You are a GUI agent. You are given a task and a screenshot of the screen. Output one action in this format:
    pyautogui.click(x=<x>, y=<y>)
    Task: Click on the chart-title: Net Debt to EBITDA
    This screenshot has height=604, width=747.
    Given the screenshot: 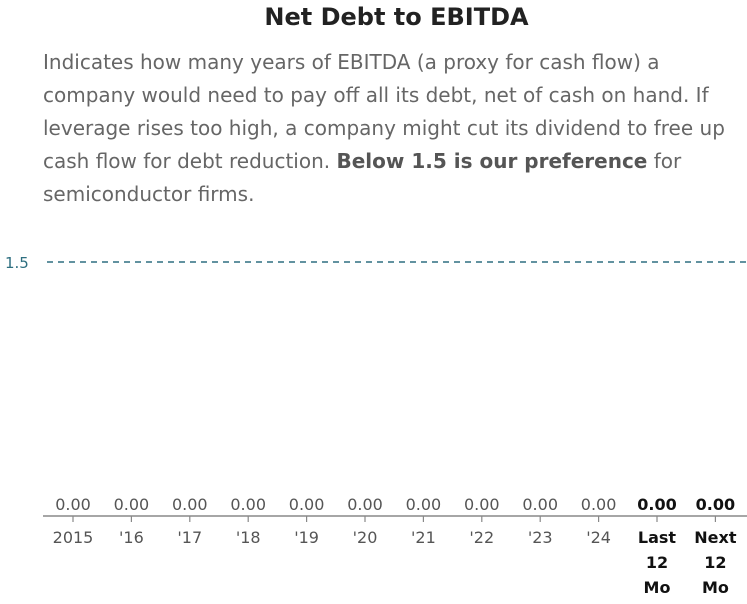 What is the action you would take?
    pyautogui.click(x=396, y=17)
    